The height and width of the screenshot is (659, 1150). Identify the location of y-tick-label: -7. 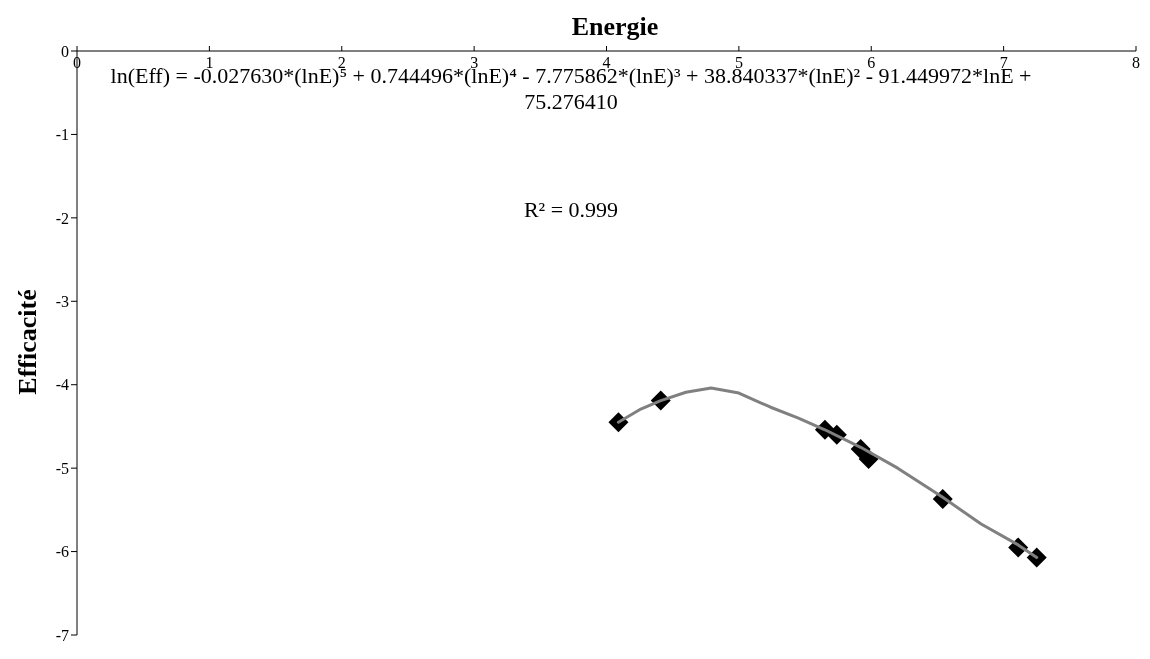
(62, 635).